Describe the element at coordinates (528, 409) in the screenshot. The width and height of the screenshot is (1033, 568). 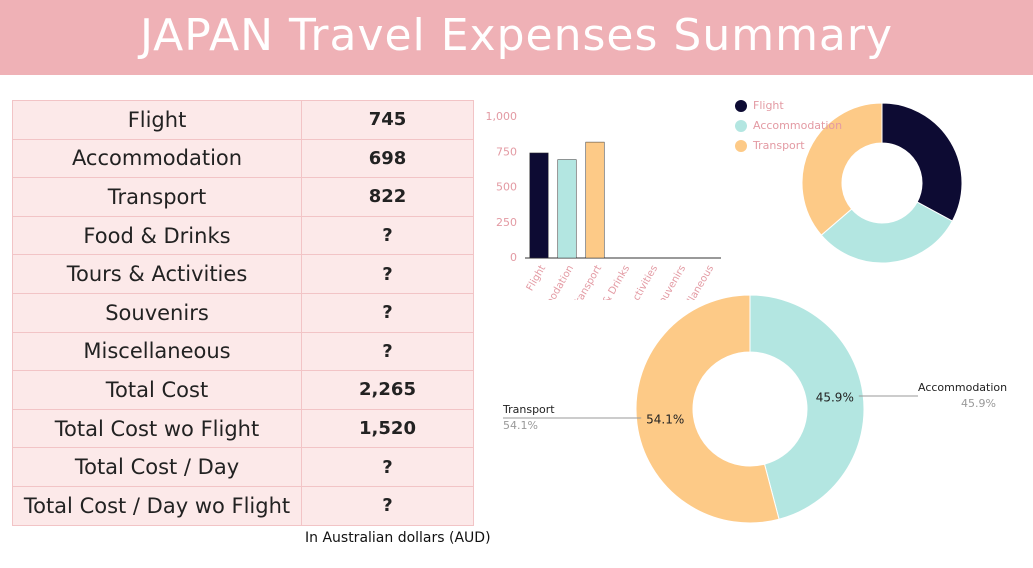
I see `outside-label: Transport` at that location.